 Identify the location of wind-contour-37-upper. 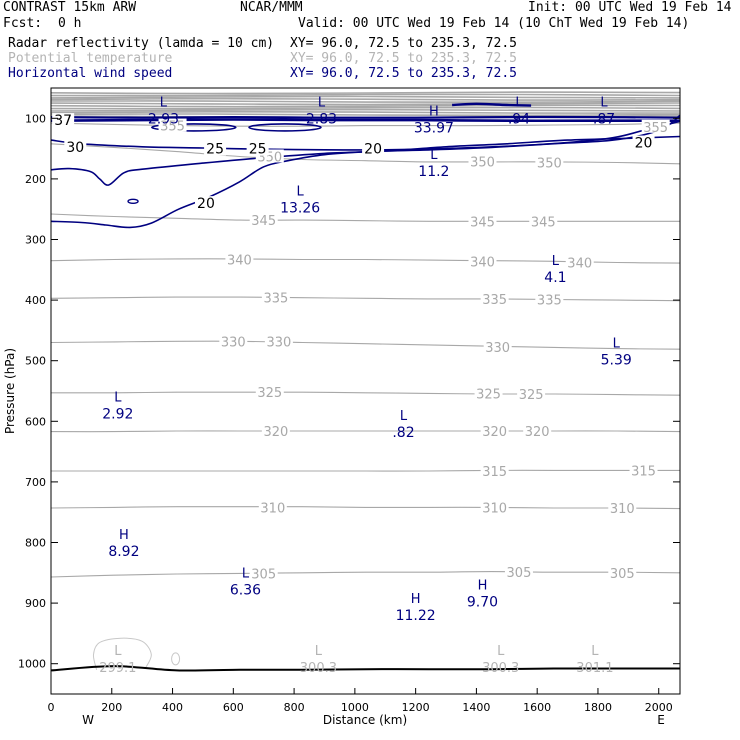
(365, 120).